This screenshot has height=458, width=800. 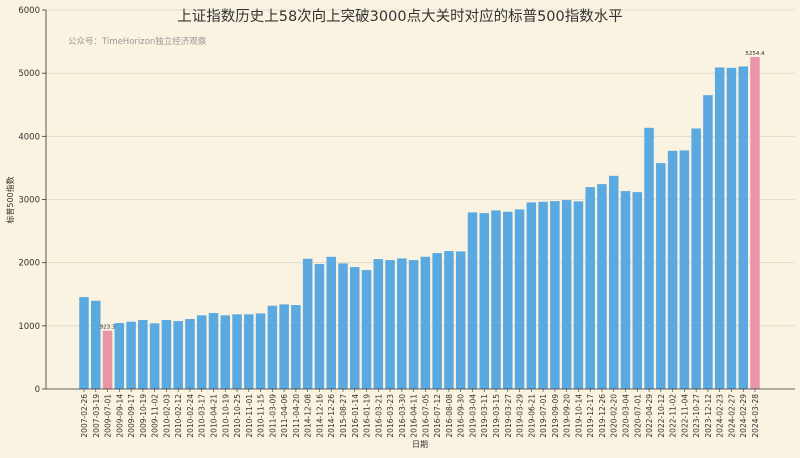 I want to click on data-label: 5254.4, so click(x=755, y=54).